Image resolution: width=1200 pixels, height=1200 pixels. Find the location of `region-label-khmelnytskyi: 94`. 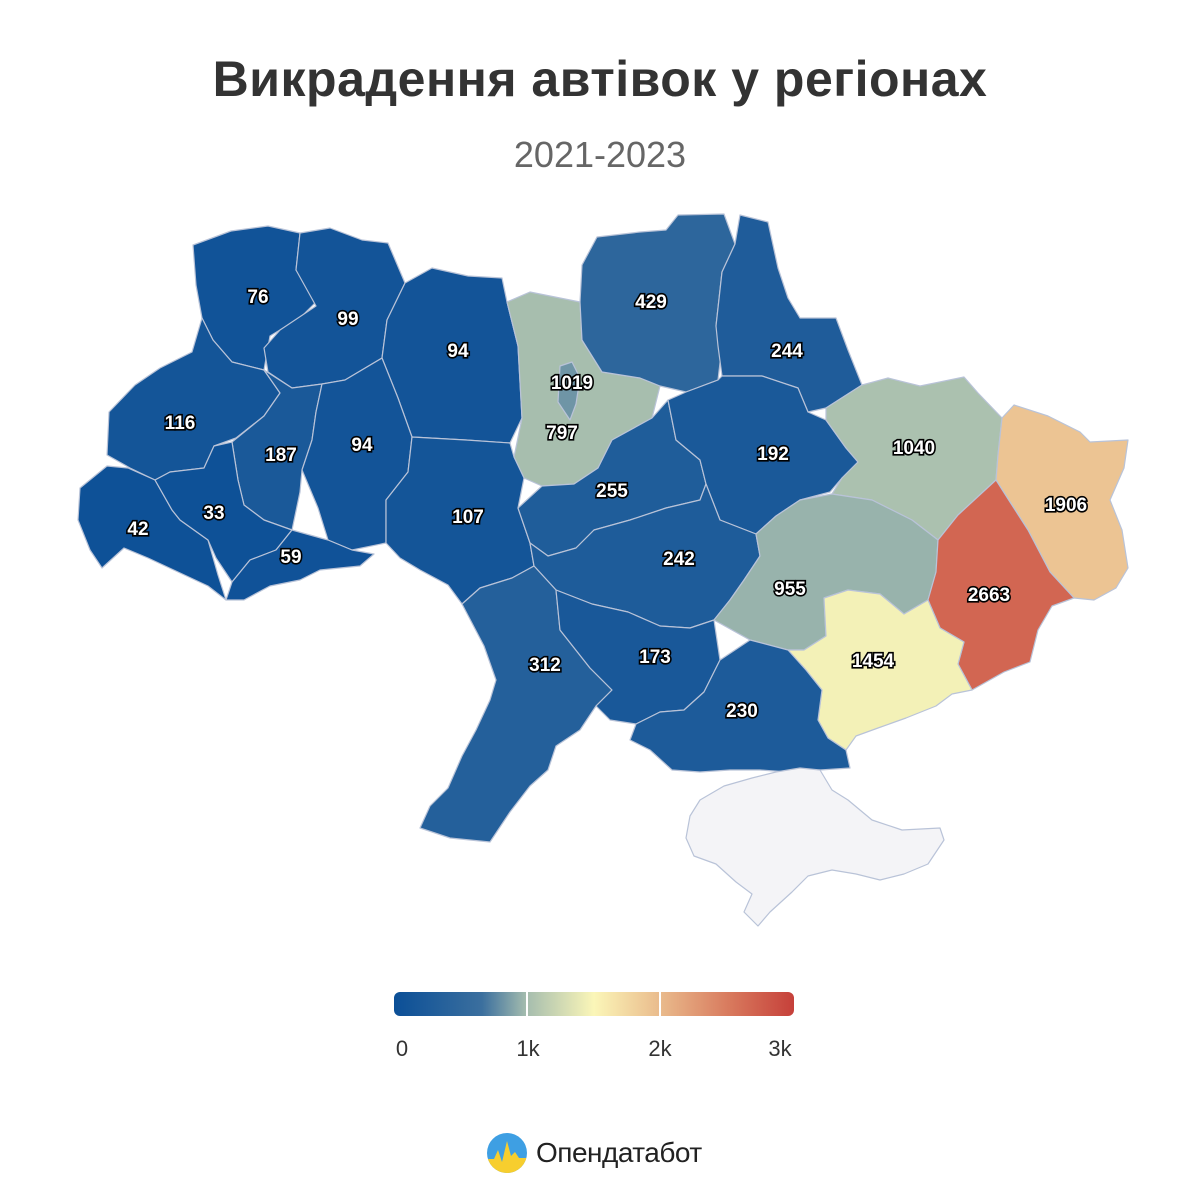

region-label-khmelnytskyi: 94 is located at coordinates (362, 445).